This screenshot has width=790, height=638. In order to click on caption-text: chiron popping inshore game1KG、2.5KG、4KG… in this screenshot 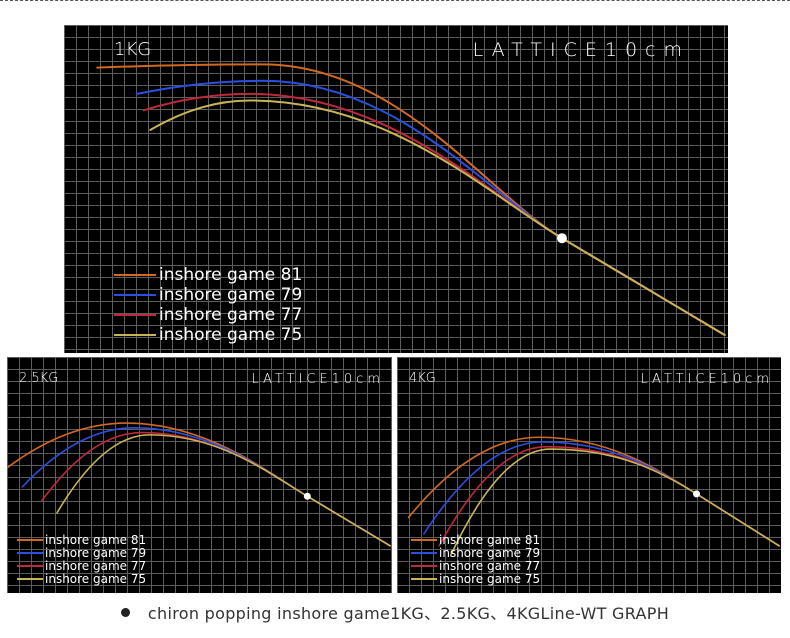, I will do `click(408, 613)`.